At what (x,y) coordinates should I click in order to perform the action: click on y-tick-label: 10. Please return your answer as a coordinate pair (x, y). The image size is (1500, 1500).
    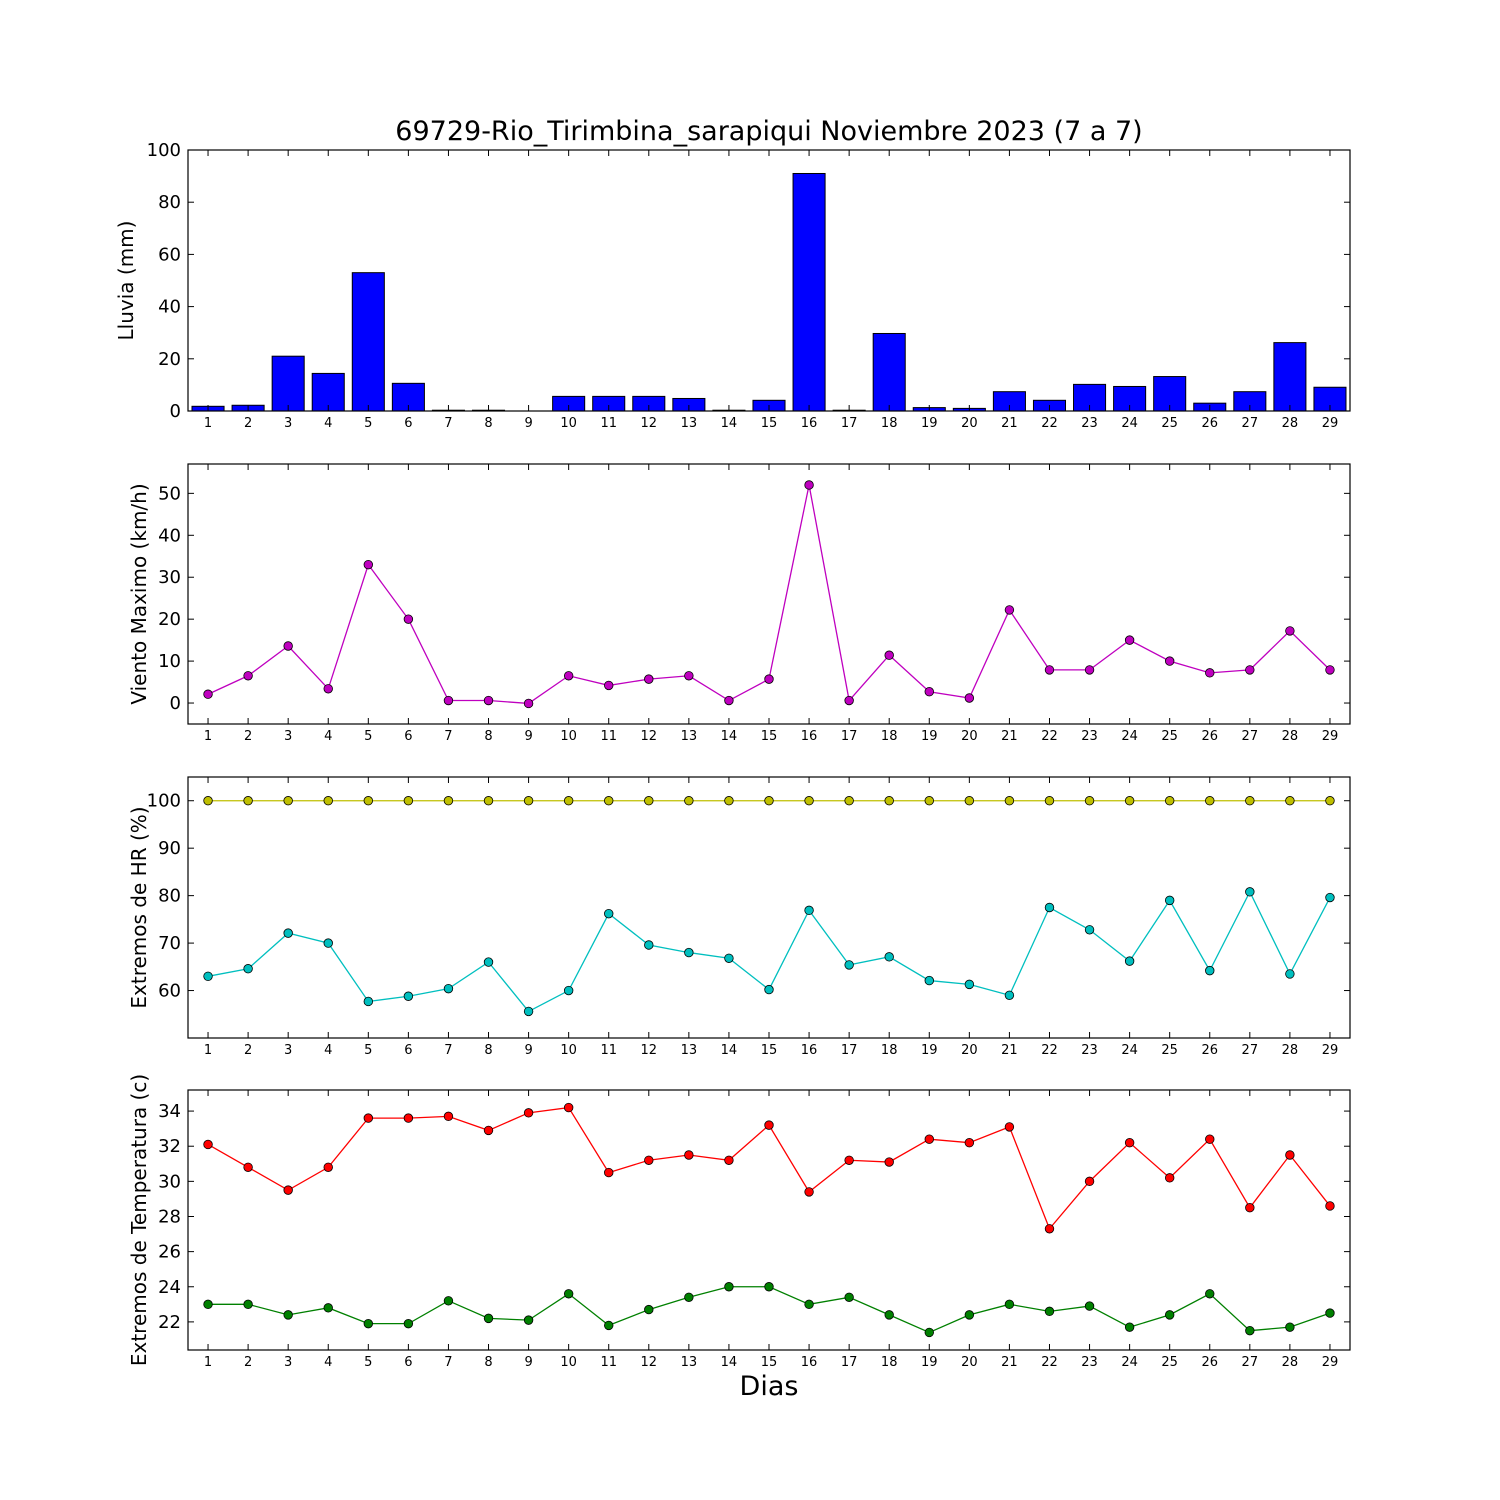
    Looking at the image, I should click on (169, 661).